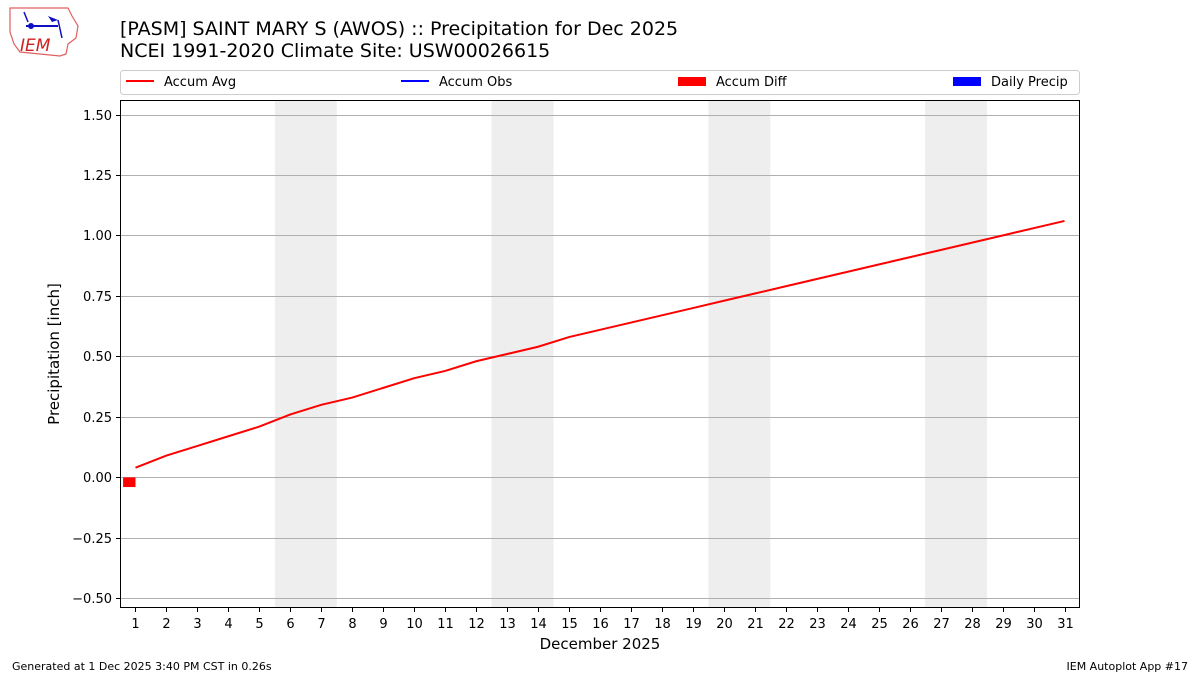 This screenshot has height=675, width=1200. What do you see at coordinates (600, 644) in the screenshot?
I see `x-axis-label: December 2025` at bounding box center [600, 644].